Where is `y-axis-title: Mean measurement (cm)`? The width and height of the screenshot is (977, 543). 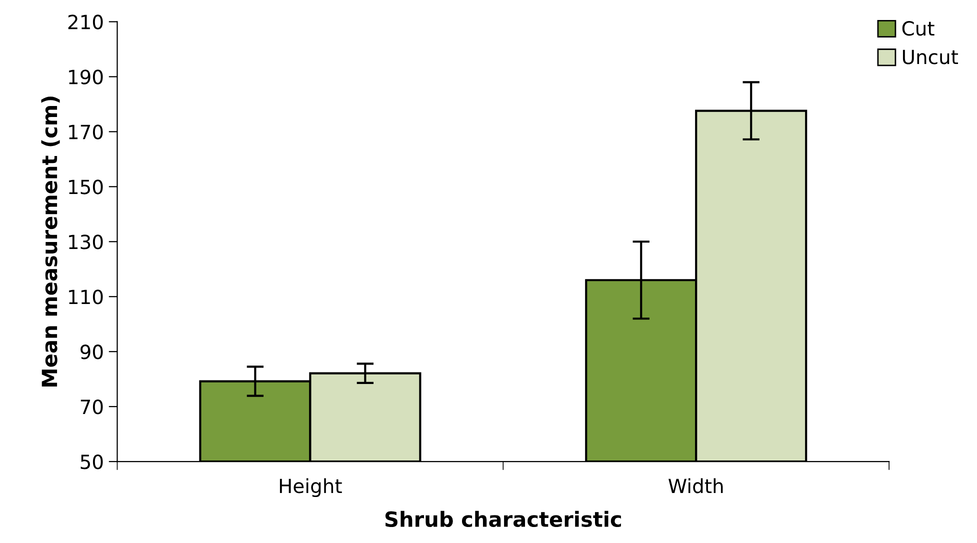 y-axis-title: Mean measurement (cm) is located at coordinates (50, 241).